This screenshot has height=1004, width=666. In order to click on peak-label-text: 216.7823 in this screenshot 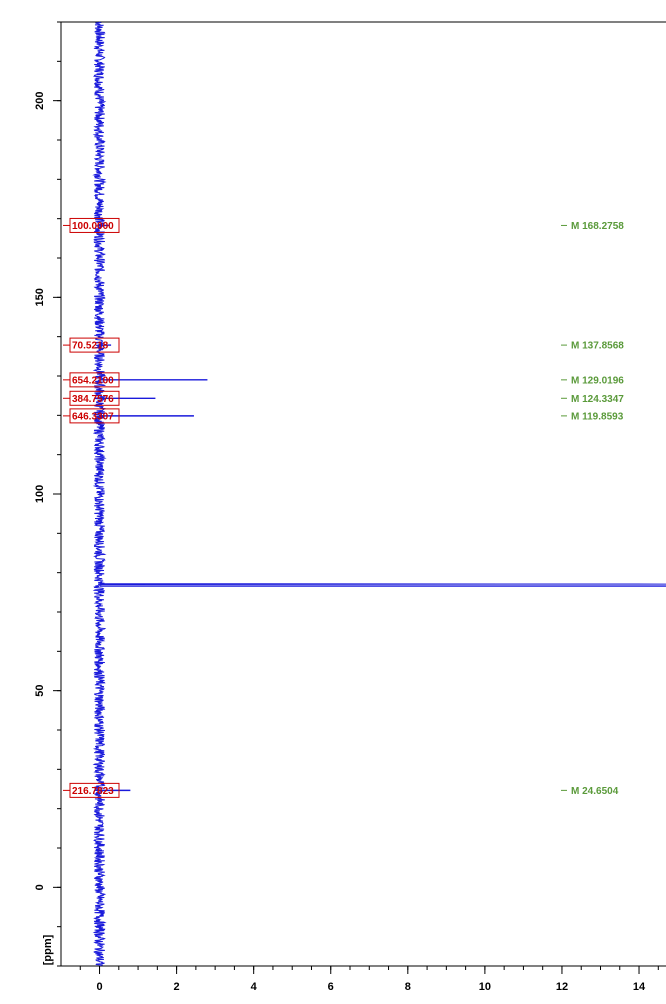, I will do `click(93, 791)`.